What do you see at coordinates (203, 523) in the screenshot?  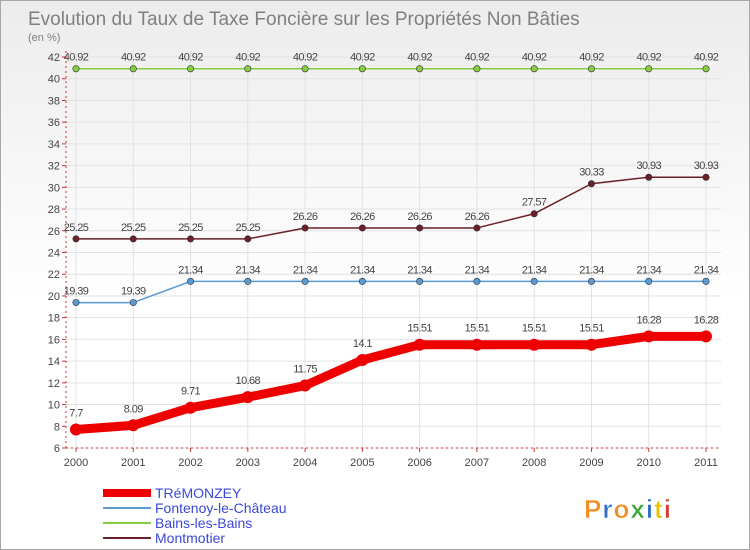 I see `legend-label-Bains-les-Bains: Bains-les-Bains` at bounding box center [203, 523].